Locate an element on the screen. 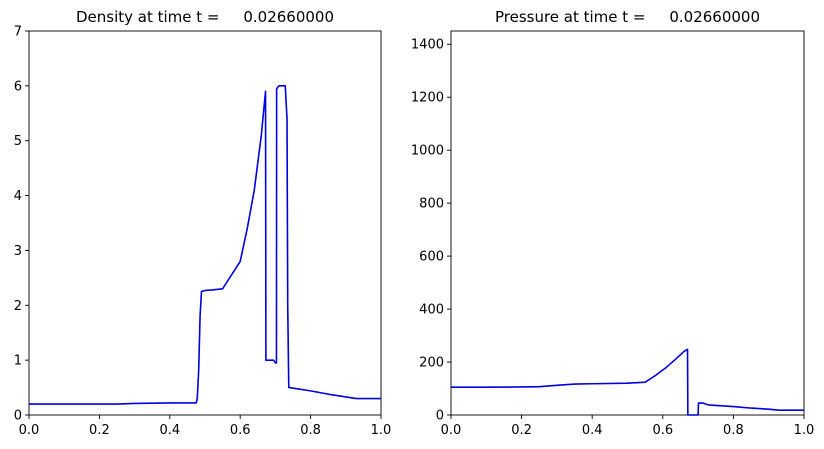 This screenshot has width=824, height=449. density-x-tick-label: 0.6 is located at coordinates (240, 430).